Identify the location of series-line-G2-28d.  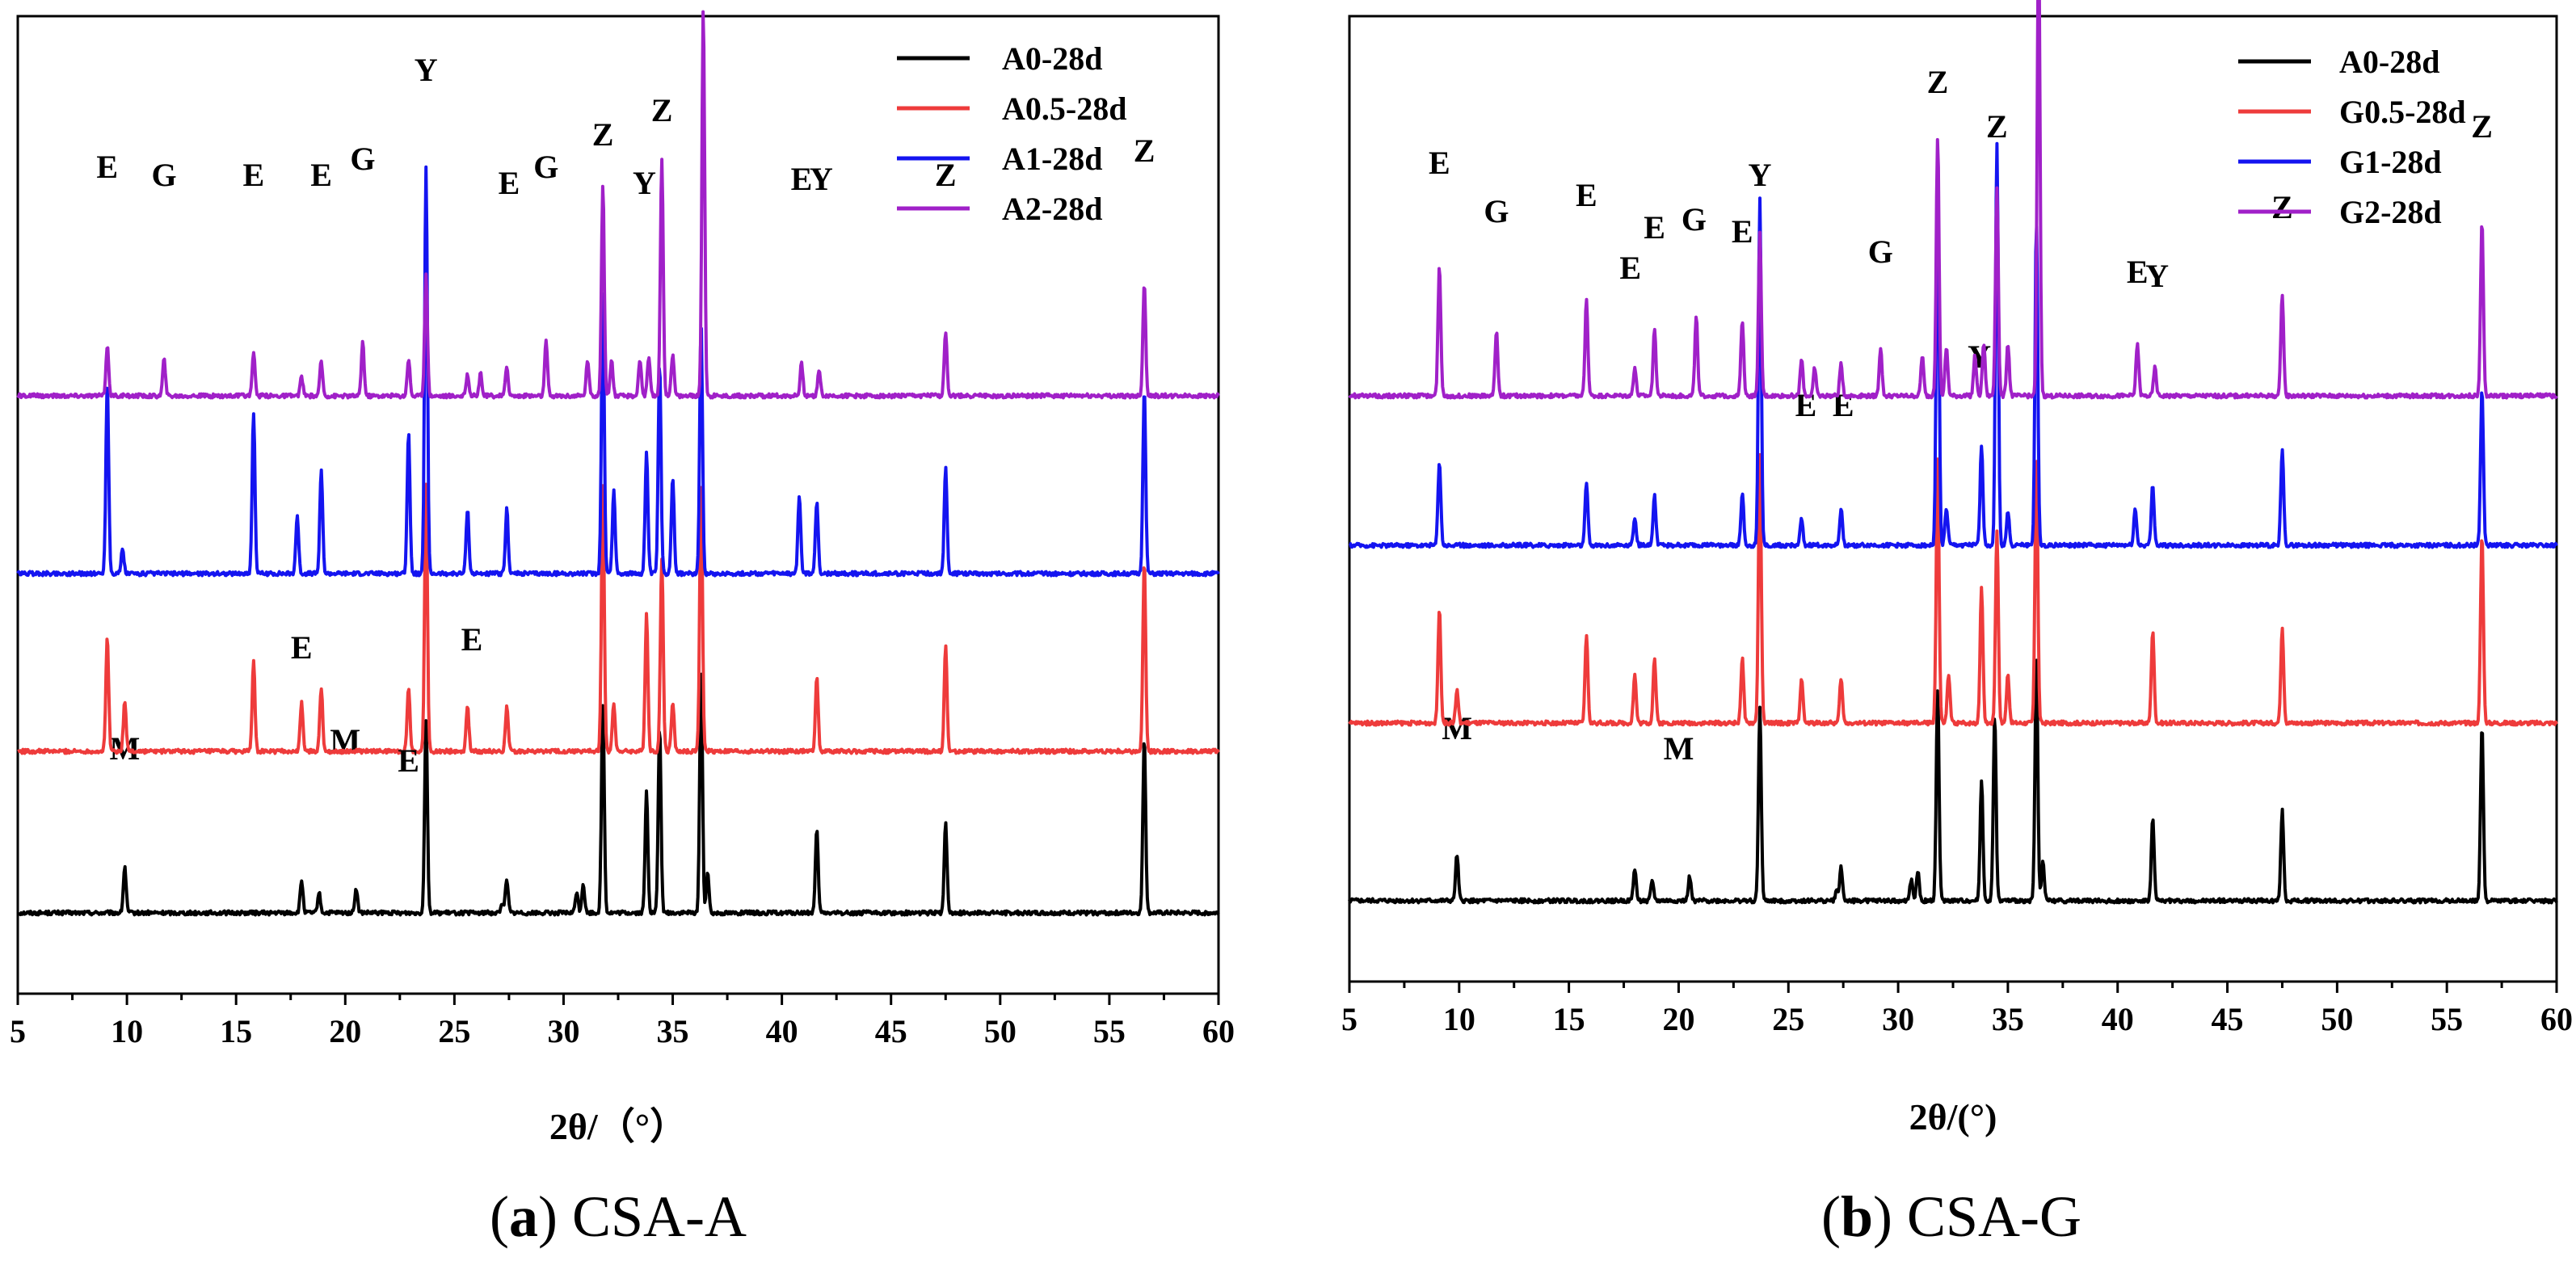
(1953, 200).